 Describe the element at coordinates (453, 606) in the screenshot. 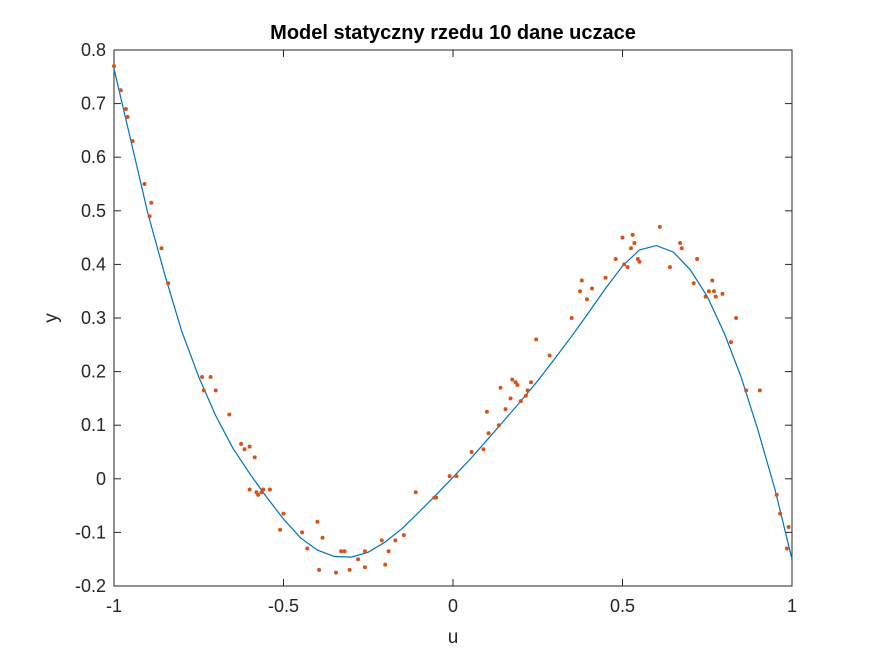

I see `x-tick-label: 0` at that location.